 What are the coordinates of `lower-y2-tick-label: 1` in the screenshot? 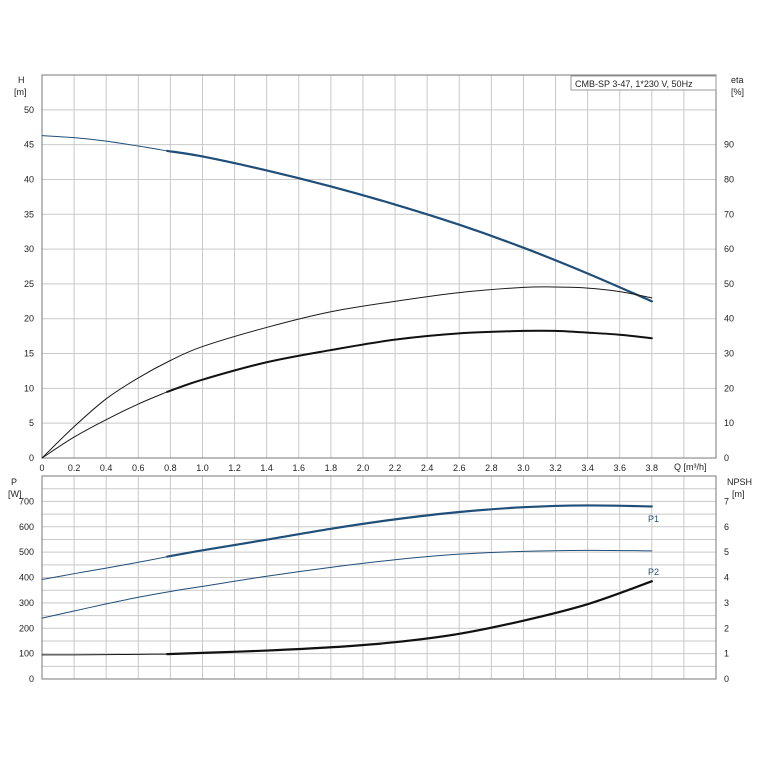 It's located at (726, 654).